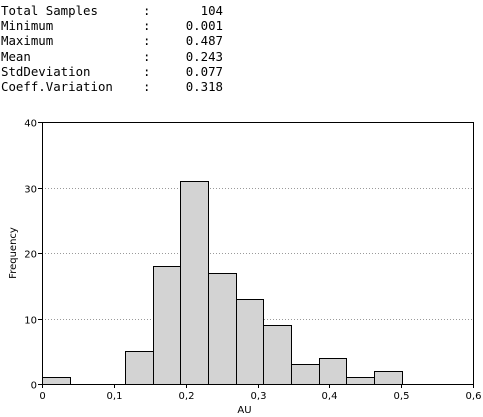  Describe the element at coordinates (211, 10) in the screenshot. I see `stat-value: 104` at that location.